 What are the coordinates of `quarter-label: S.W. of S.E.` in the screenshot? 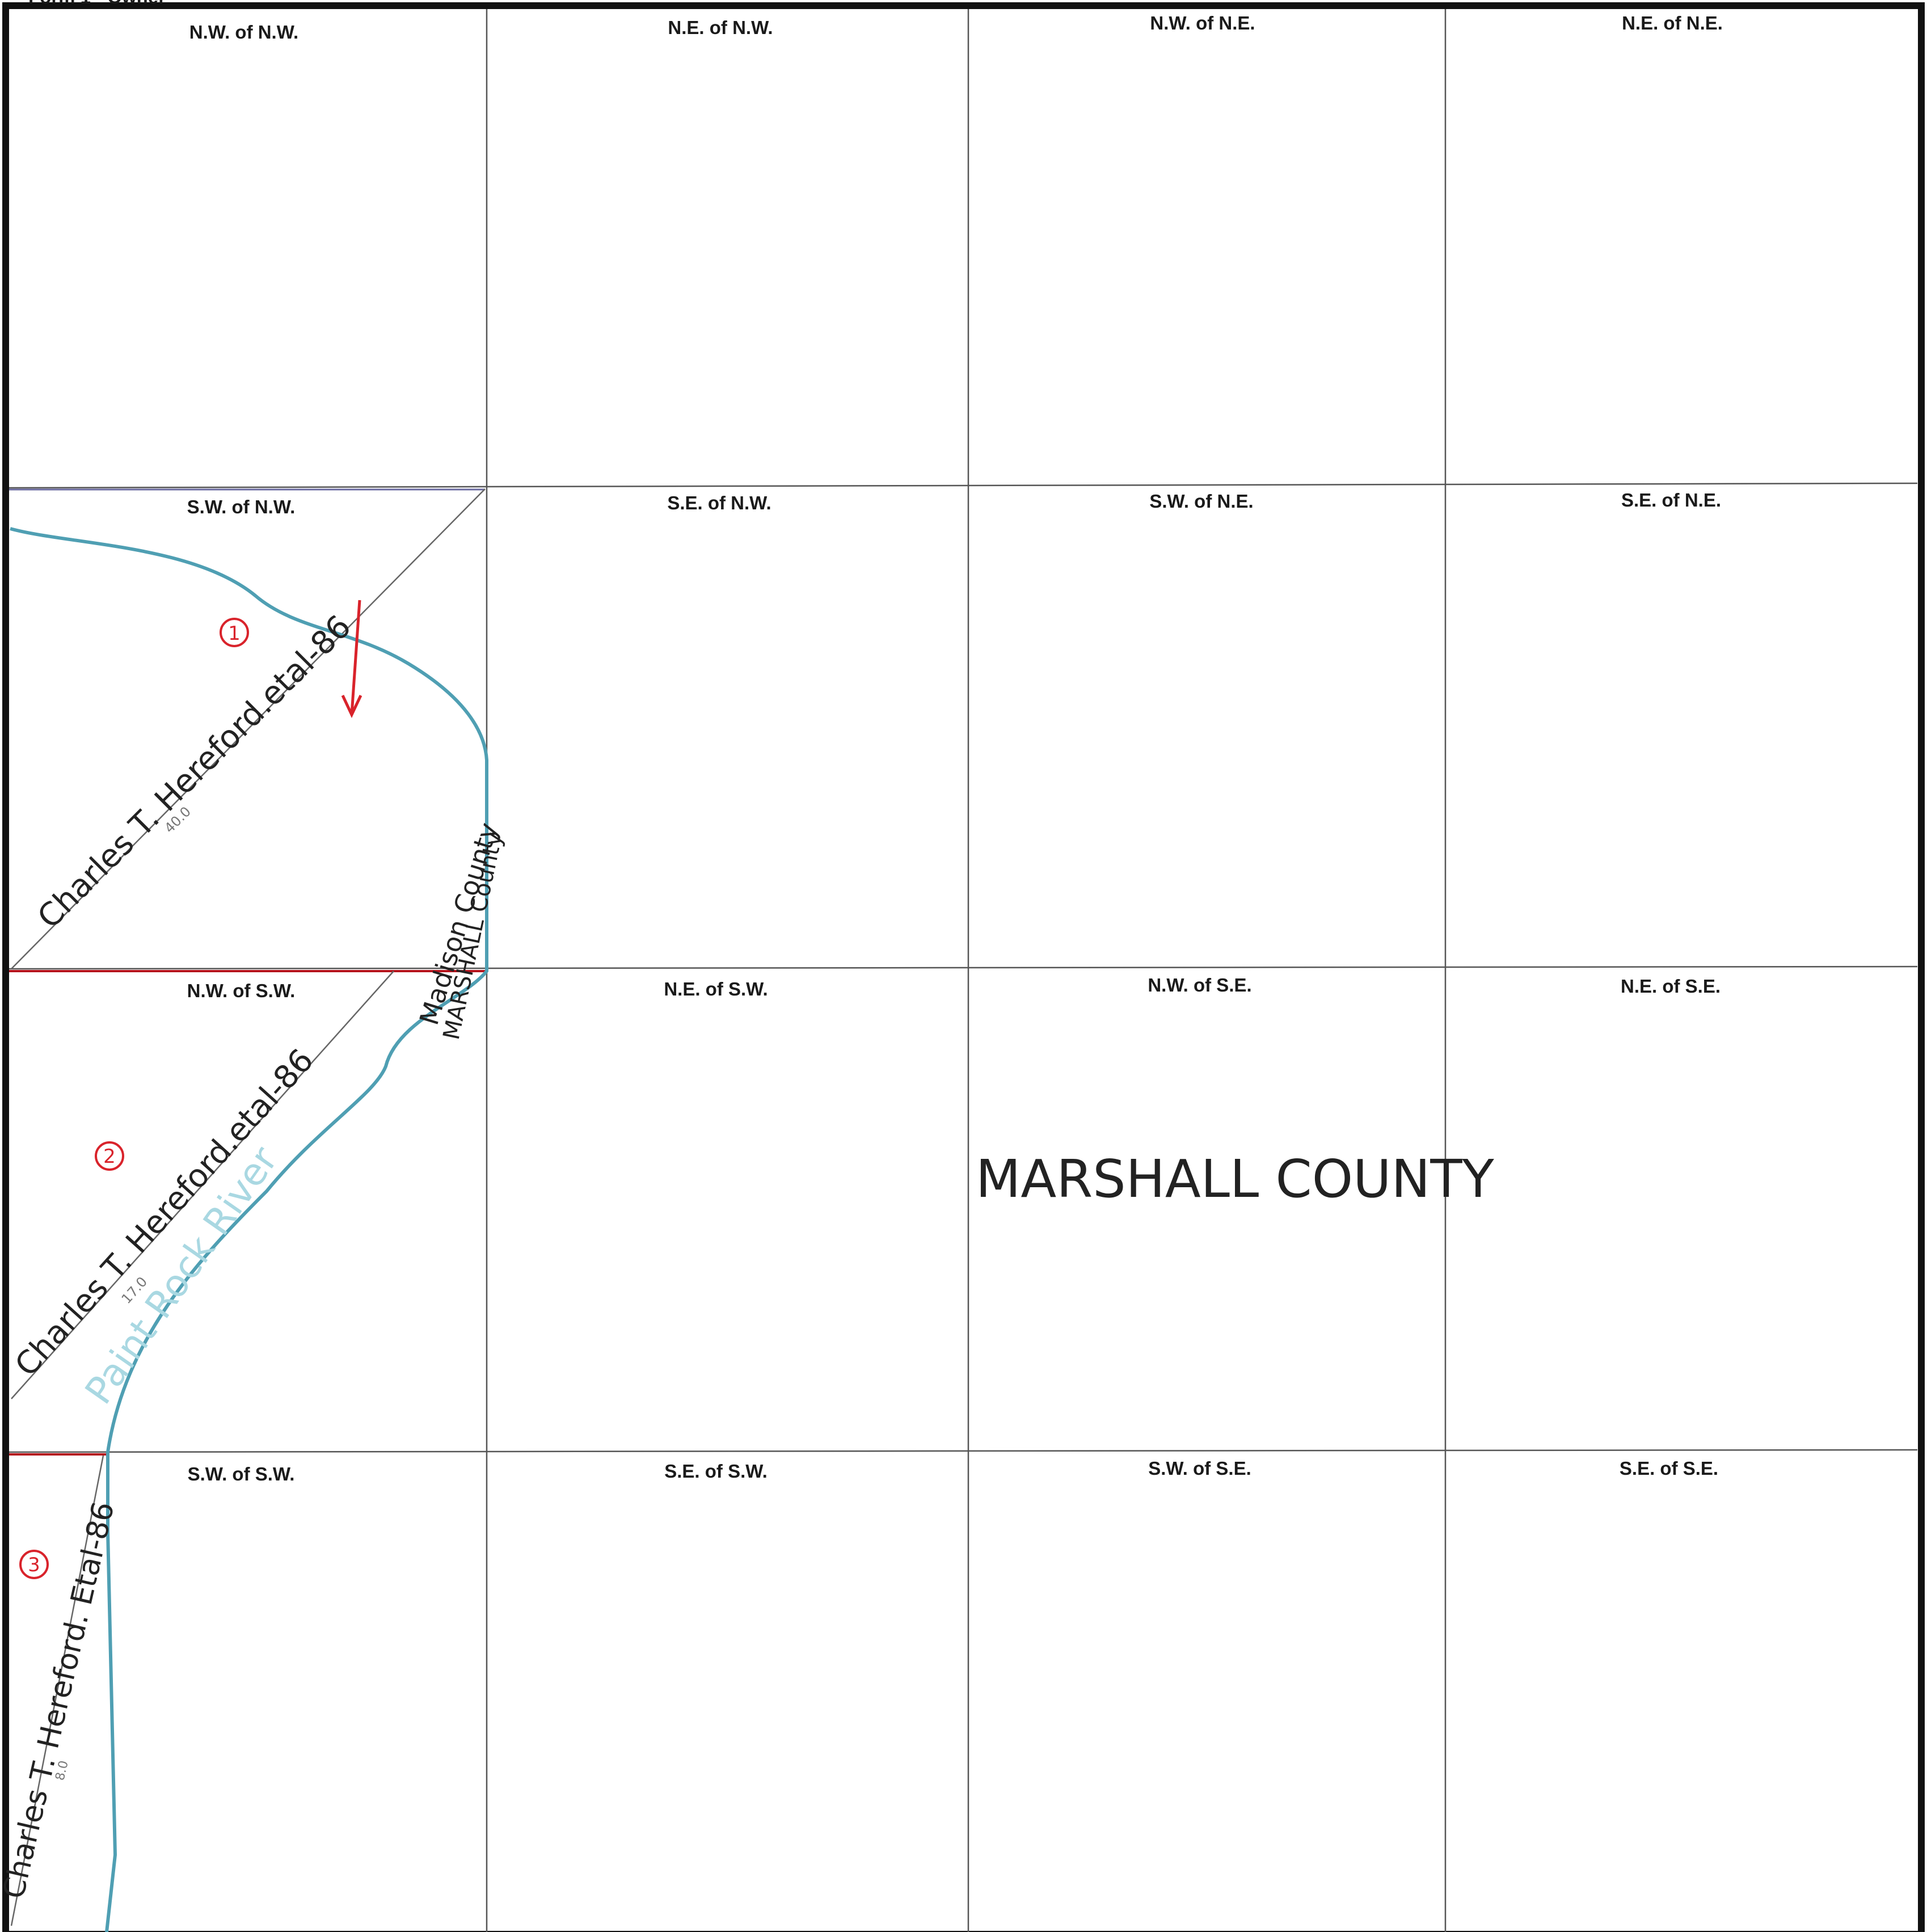 It's located at (1199, 1469).